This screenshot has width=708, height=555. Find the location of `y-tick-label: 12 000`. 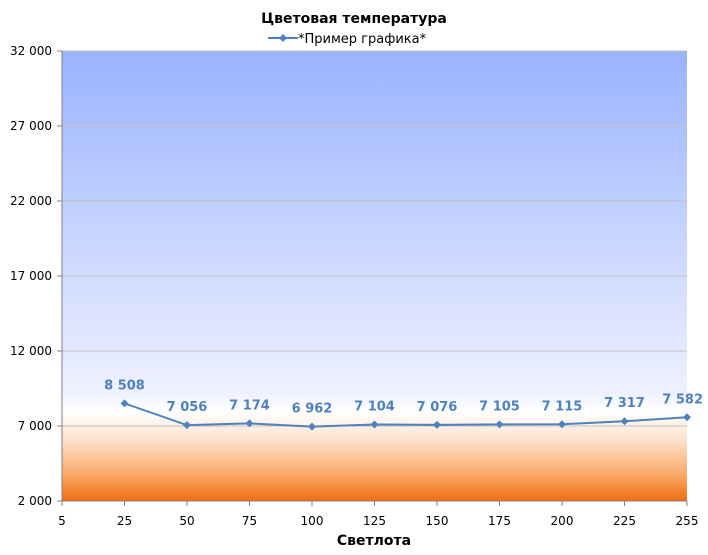

y-tick-label: 12 000 is located at coordinates (31, 351).